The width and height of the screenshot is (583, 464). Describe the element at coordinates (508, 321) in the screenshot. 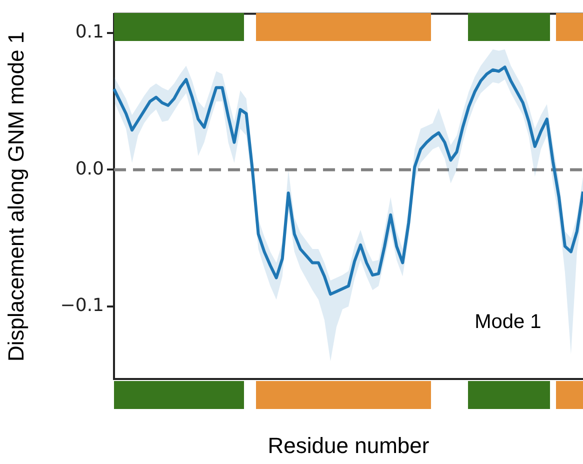

I see `annotation: Mode 1` at that location.